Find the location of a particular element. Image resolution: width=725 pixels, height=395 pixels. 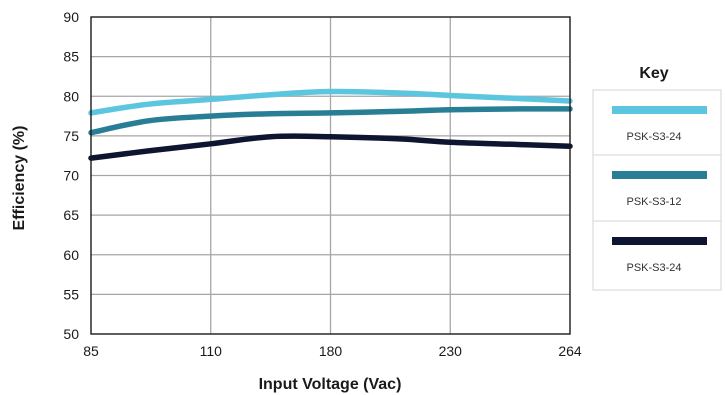

y-tick-label: 75 is located at coordinates (71, 136).